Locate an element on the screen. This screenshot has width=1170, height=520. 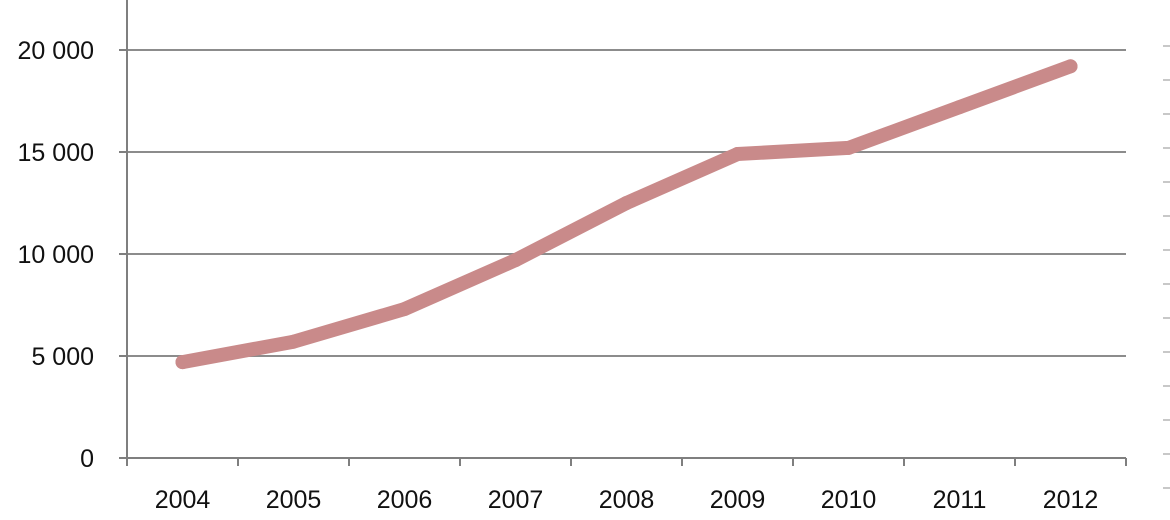
data-point-2008 is located at coordinates (626, 203).